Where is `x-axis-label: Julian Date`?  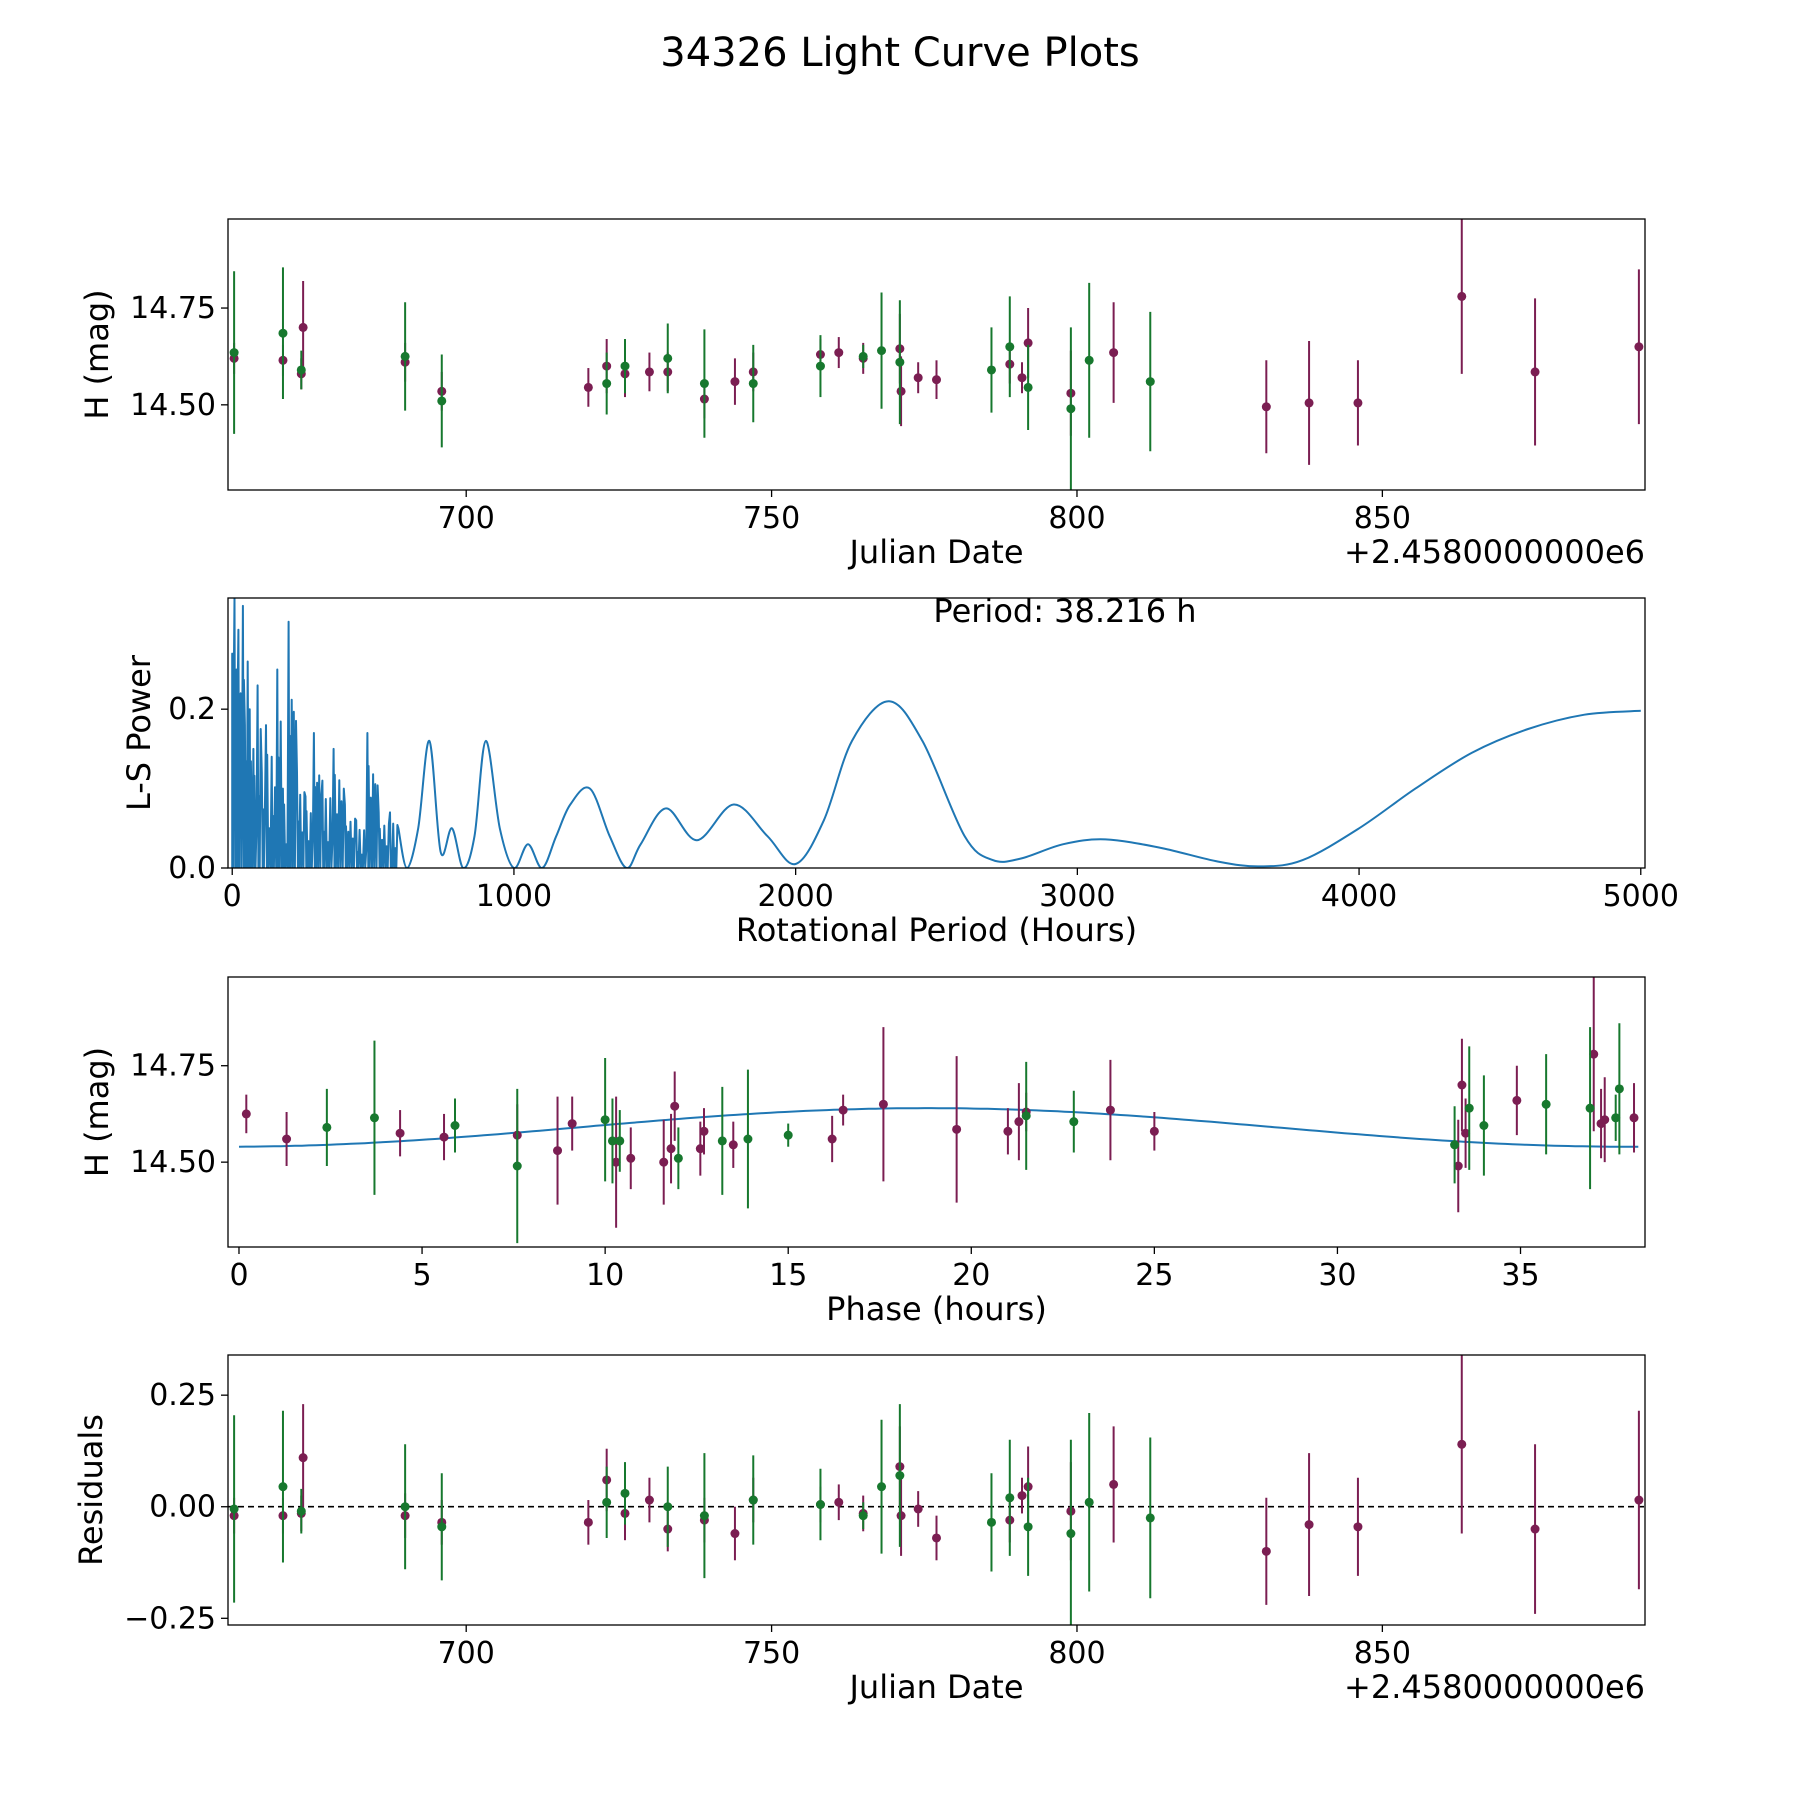
x-axis-label: Julian Date is located at coordinates (935, 552).